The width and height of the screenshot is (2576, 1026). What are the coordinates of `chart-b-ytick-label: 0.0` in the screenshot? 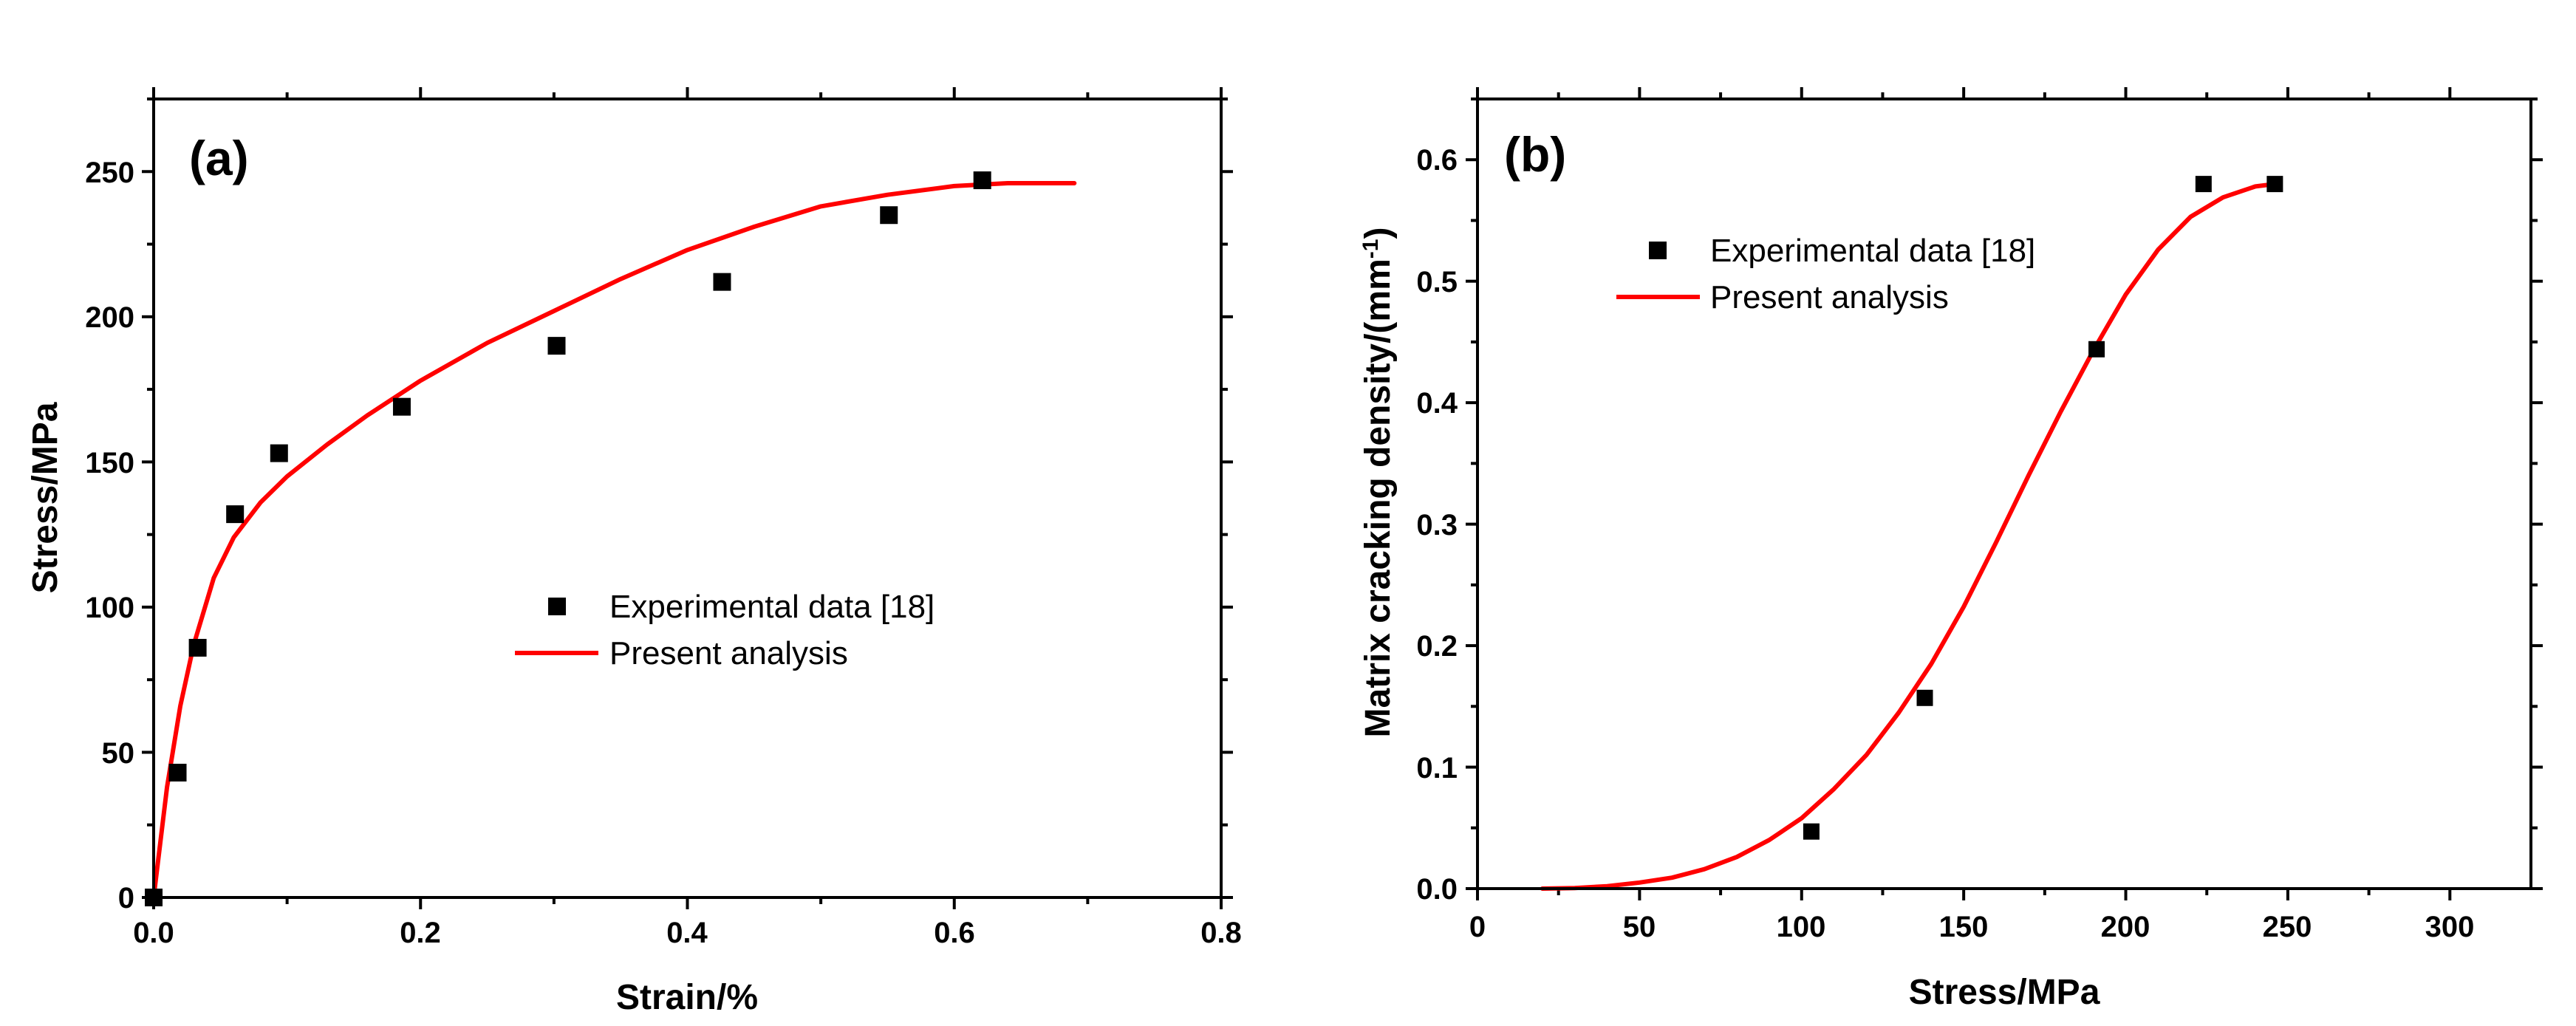 It's located at (1437, 889).